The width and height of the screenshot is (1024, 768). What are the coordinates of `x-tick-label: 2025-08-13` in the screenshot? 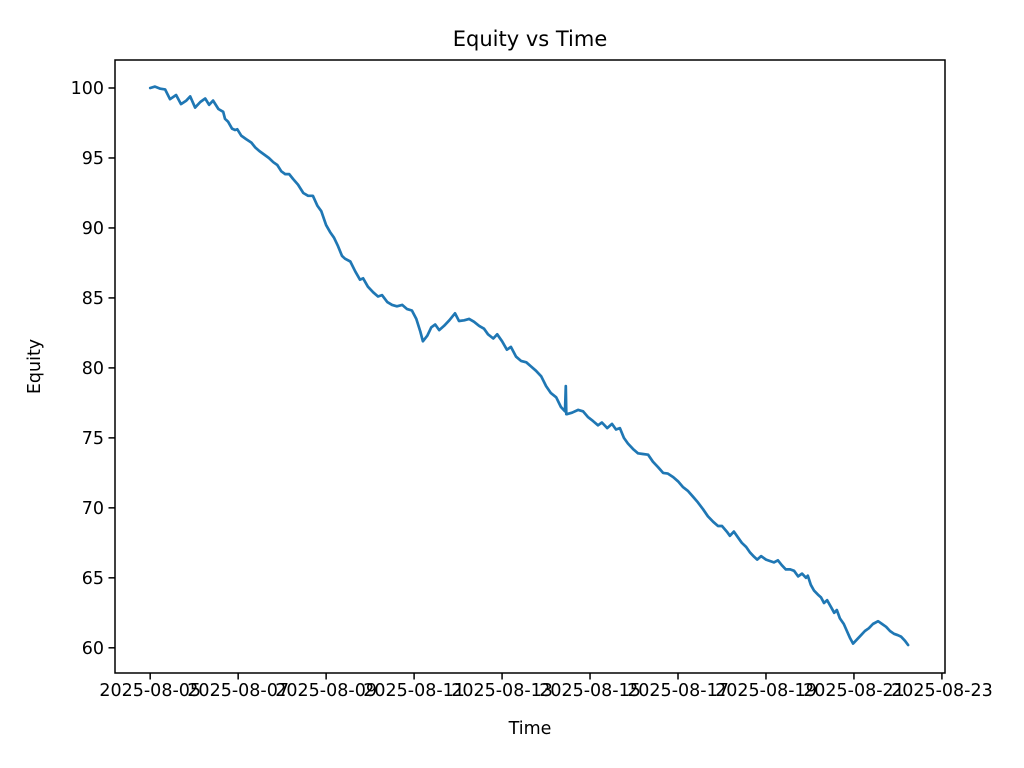 It's located at (502, 691).